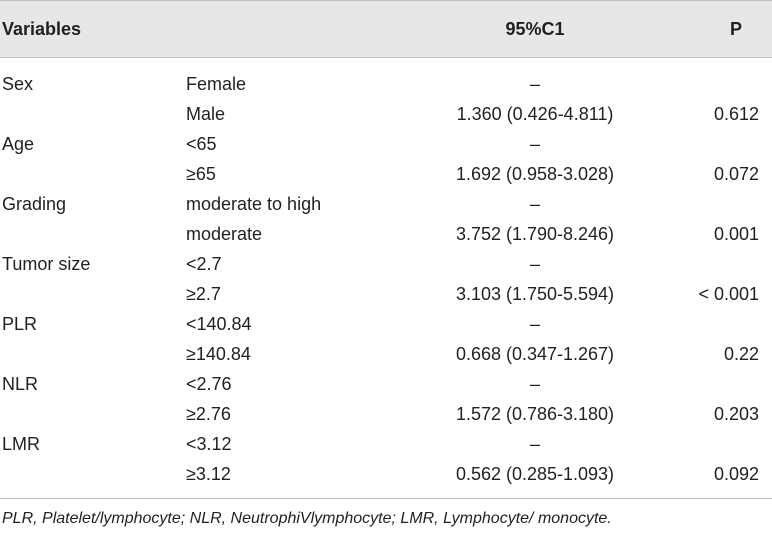  What do you see at coordinates (206, 114) in the screenshot?
I see `row-level: Male` at bounding box center [206, 114].